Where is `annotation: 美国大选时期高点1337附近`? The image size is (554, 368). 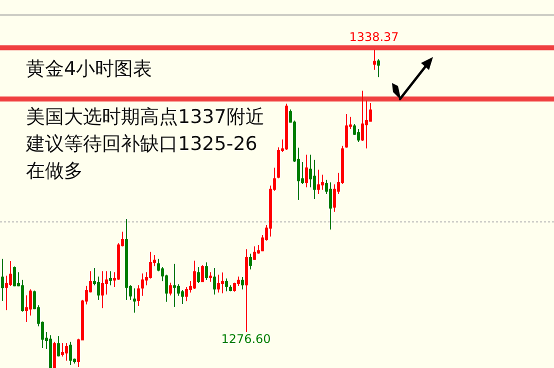 annotation: 美国大选时期高点1337附近 is located at coordinates (145, 117).